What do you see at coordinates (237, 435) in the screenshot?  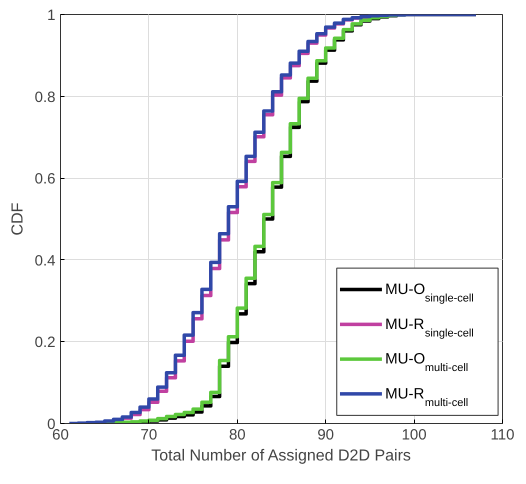 I see `x-tick-label: 80` at bounding box center [237, 435].